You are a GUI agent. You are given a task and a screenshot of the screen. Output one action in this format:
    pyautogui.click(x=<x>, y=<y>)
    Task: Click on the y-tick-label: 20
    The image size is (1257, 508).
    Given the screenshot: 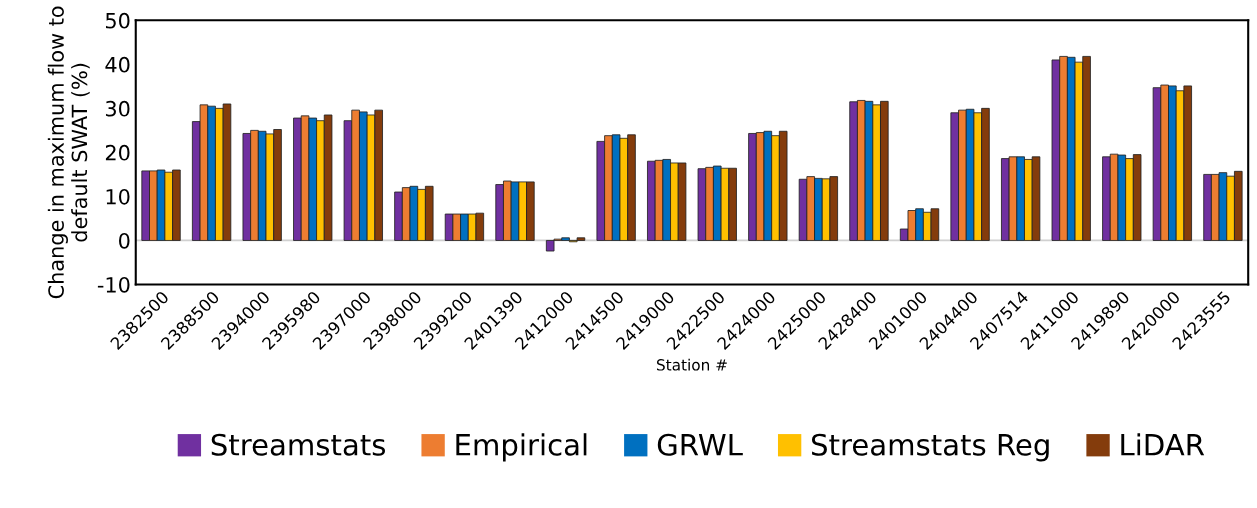 What is the action you would take?
    pyautogui.click(x=117, y=152)
    